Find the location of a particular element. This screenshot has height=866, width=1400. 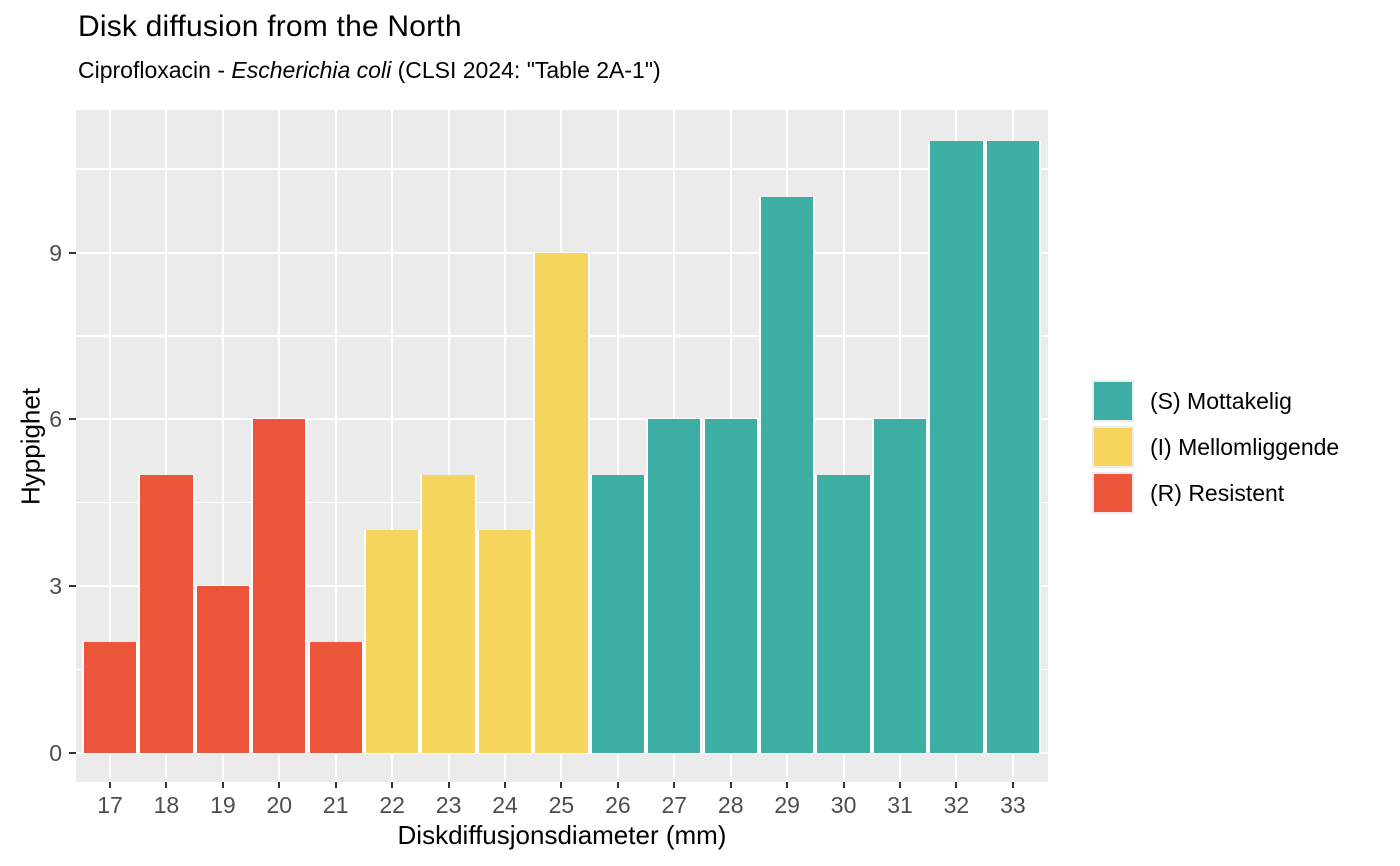

x-tick-label: 32 is located at coordinates (956, 805).